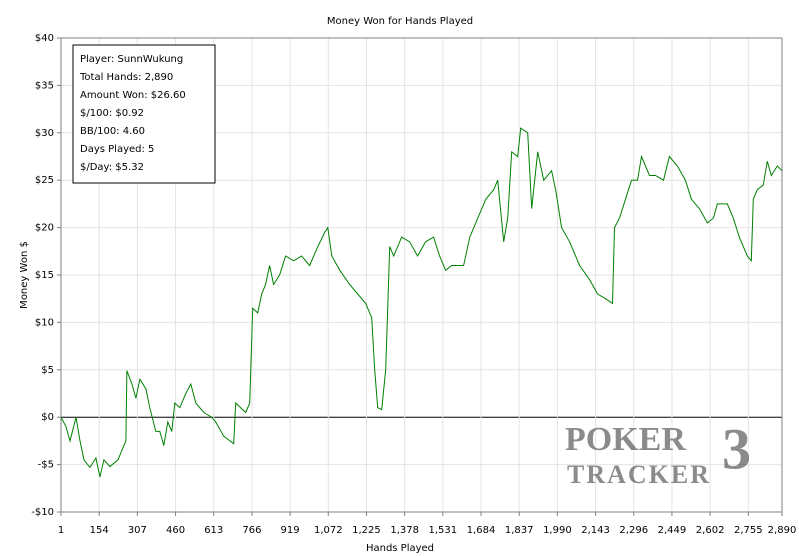  I want to click on y-tick-label: -$5, so click(46, 465).